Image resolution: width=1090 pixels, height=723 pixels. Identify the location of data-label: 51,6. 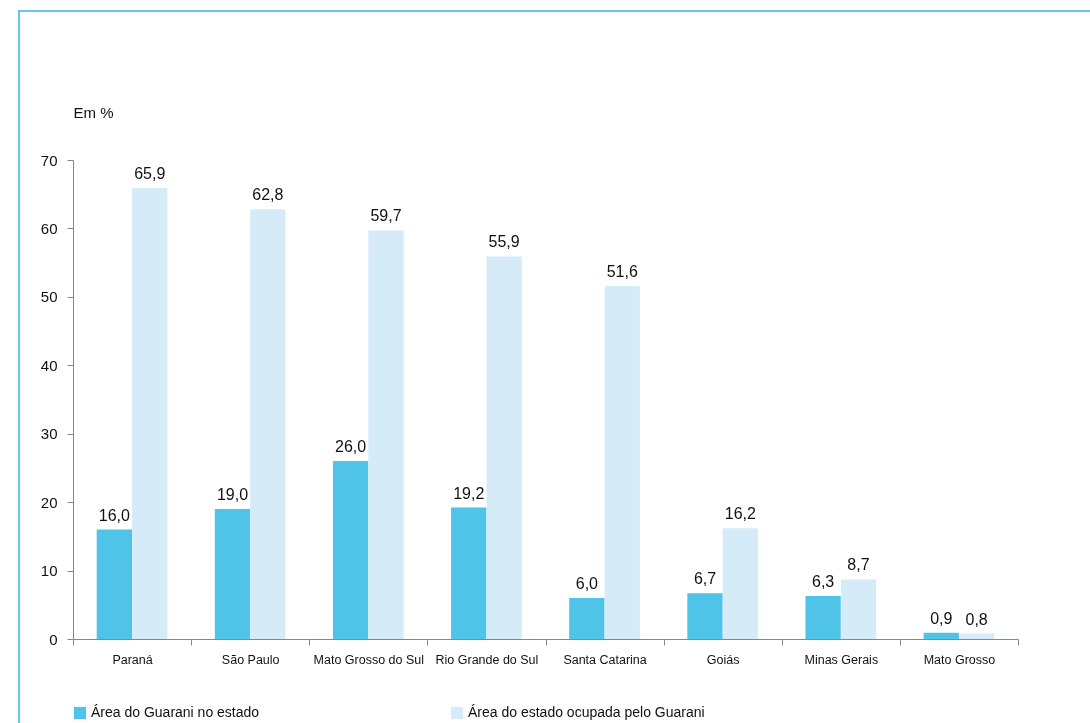
(622, 271).